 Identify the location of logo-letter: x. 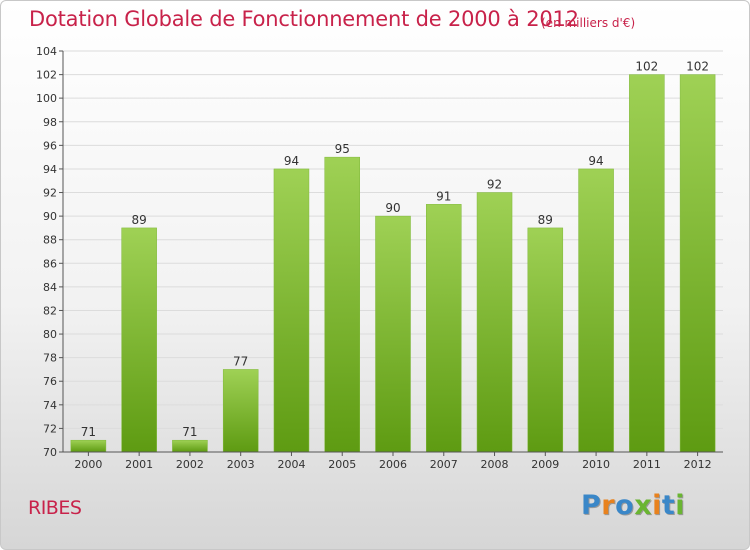
(643, 505).